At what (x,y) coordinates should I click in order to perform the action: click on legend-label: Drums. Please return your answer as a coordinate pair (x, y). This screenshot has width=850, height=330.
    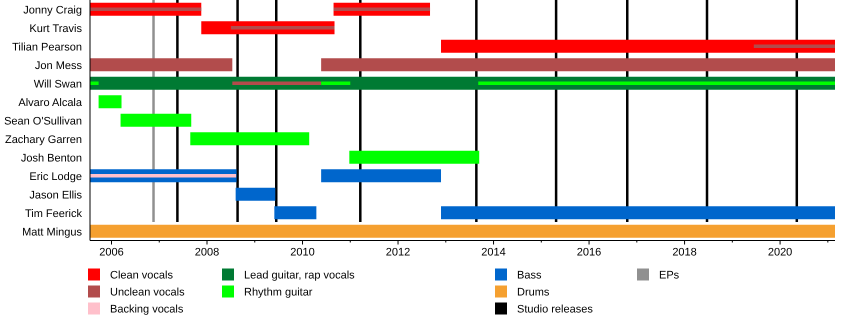
    Looking at the image, I should click on (533, 292).